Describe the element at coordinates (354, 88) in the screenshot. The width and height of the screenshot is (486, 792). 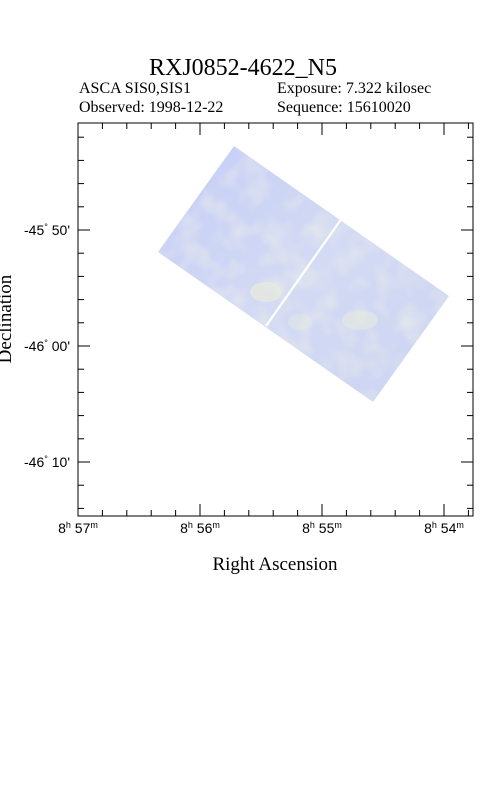
I see `exposure-label: Exposure: 7.322 kilosec` at that location.